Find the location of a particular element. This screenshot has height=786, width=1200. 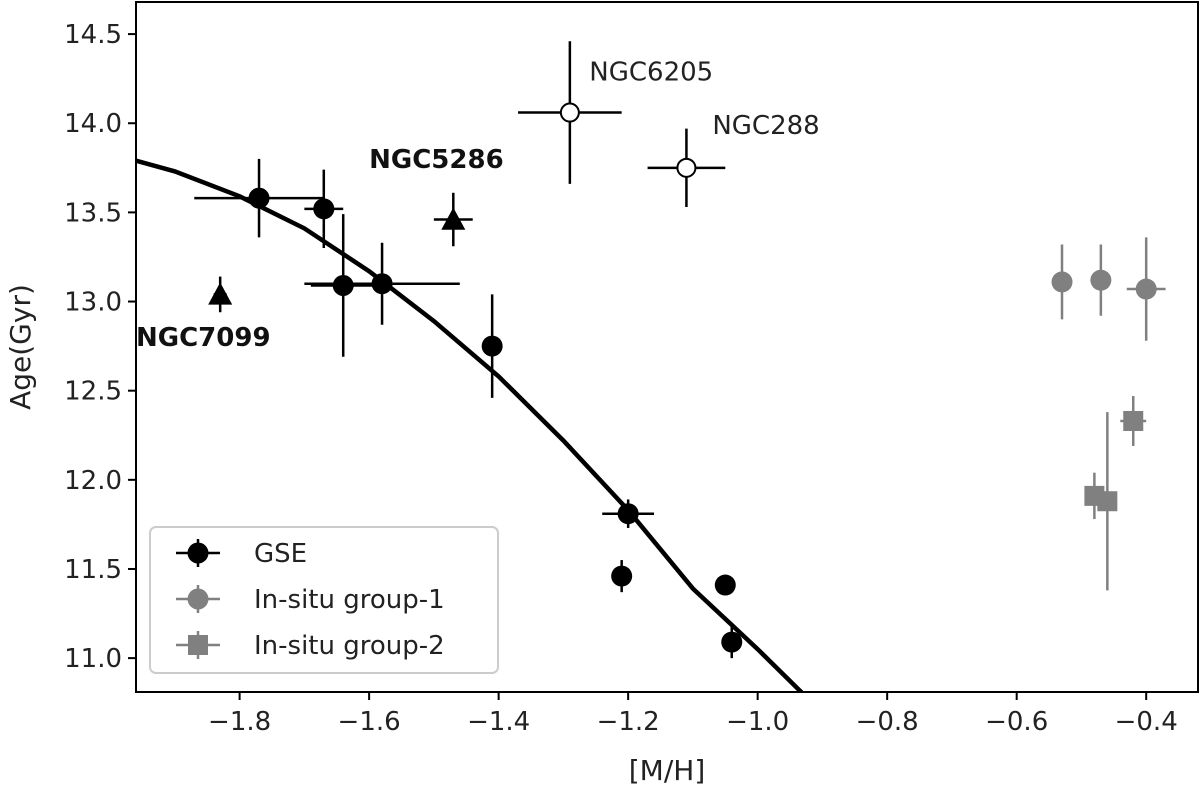

legend-item: In-situ group-1 is located at coordinates (310, 600).